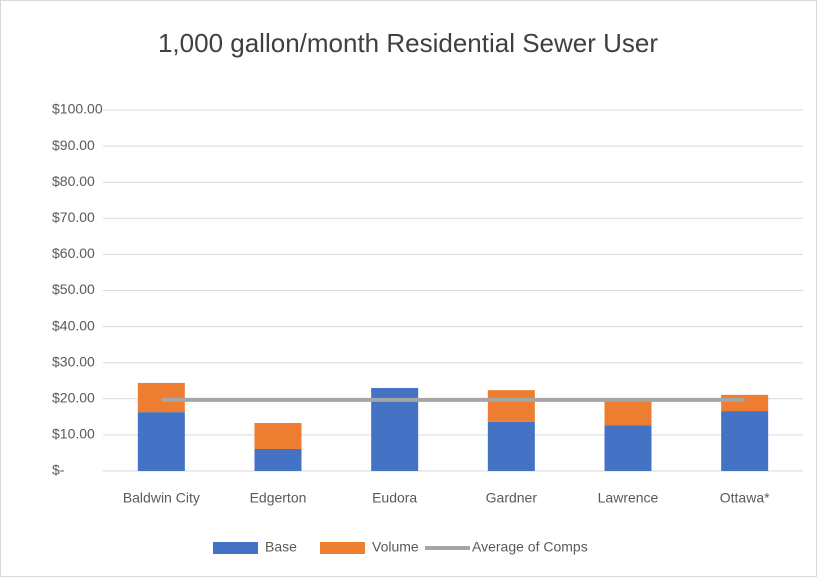 The height and width of the screenshot is (577, 817). Describe the element at coordinates (58, 470) in the screenshot. I see `y-tick-label: $-` at that location.